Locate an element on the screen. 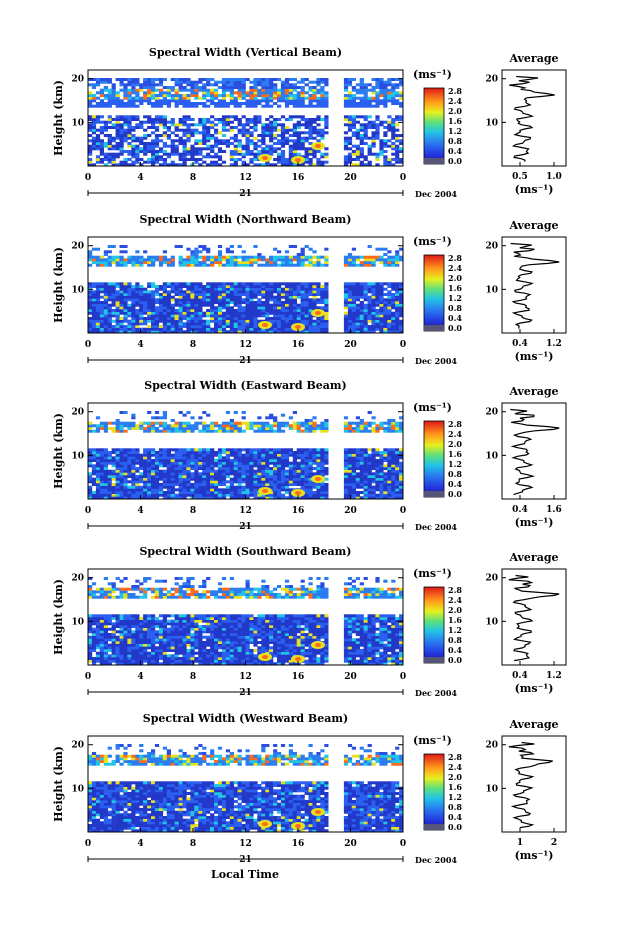 Image resolution: width=618 pixels, height=933 pixels. y-tick-label: 20 is located at coordinates (77, 80).